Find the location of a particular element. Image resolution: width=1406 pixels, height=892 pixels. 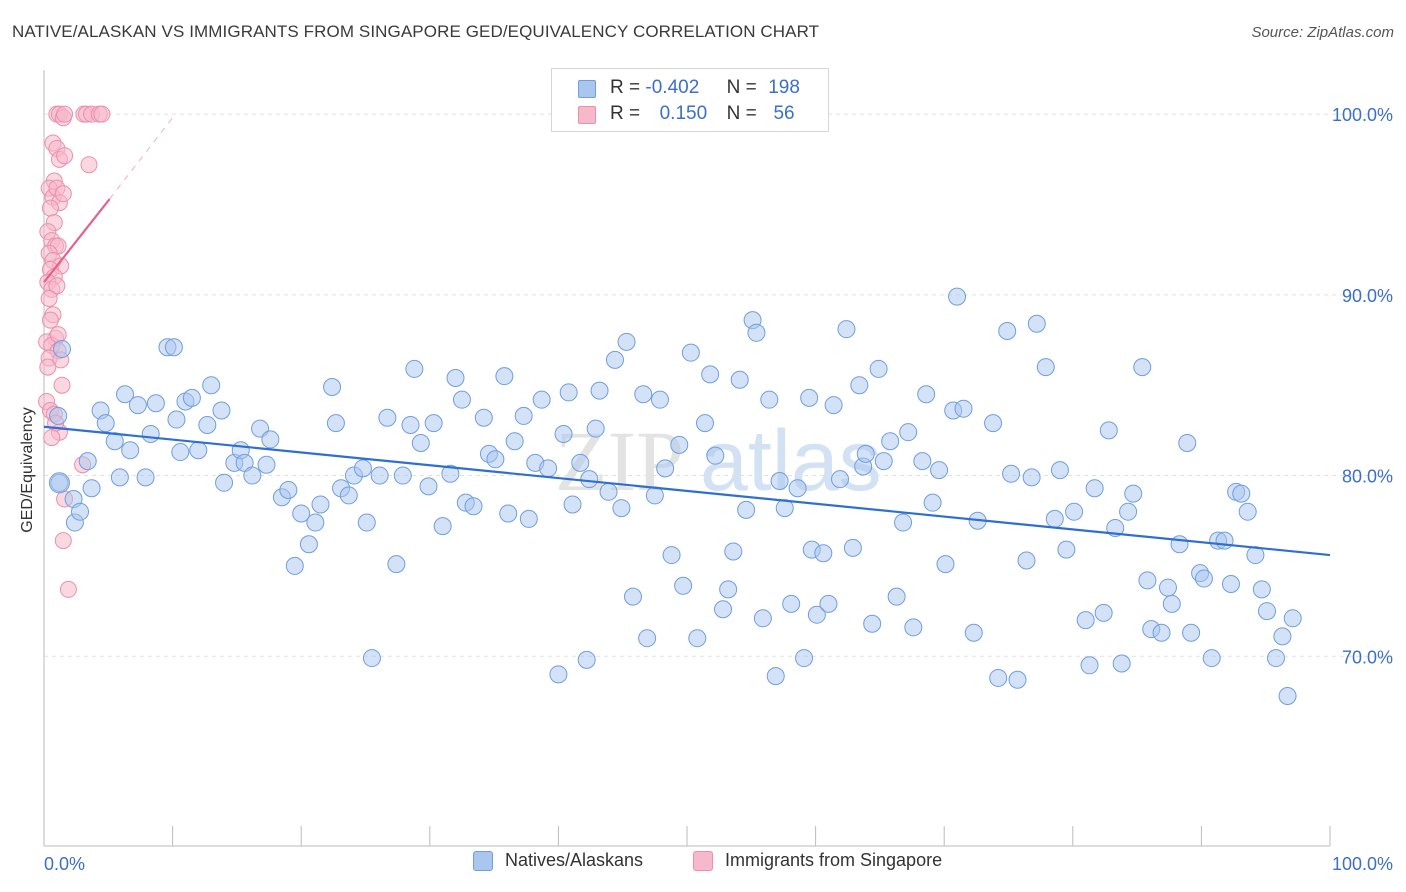

legend-item-singapore: Immigrants from Singapore is located at coordinates (817, 860).